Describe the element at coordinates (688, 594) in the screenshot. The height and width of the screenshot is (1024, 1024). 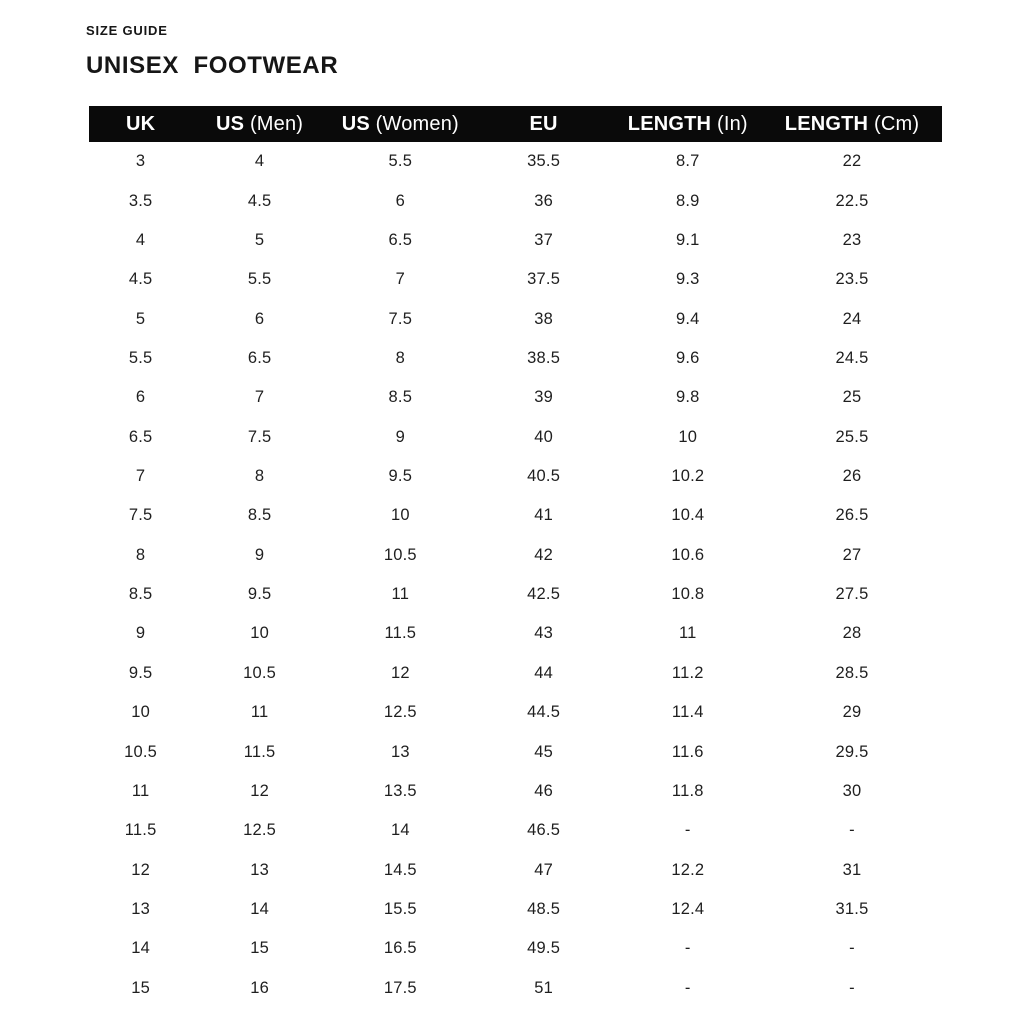
I see `table-cell: 10.8` at that location.